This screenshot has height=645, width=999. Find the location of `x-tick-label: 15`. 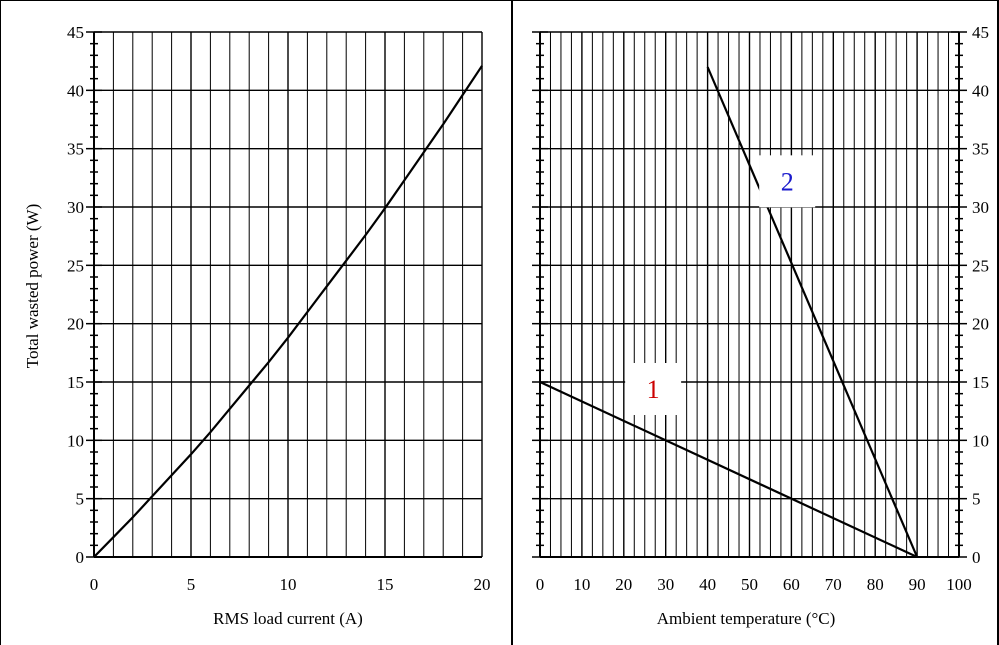

x-tick-label: 15 is located at coordinates (385, 584).